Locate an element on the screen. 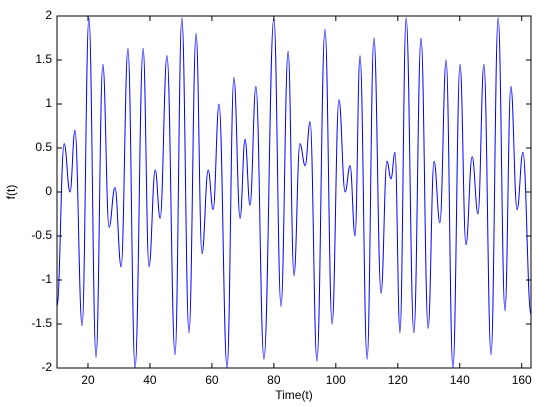  y-tick-label: 2 is located at coordinates (48, 15).